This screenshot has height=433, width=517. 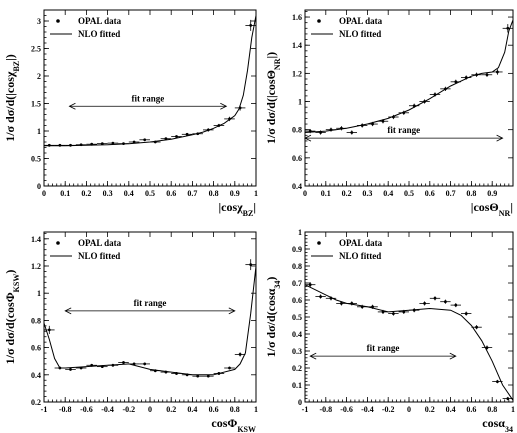 What do you see at coordinates (492, 209) in the screenshot?
I see `x-axis-label: |cosΘNR|` at bounding box center [492, 209].